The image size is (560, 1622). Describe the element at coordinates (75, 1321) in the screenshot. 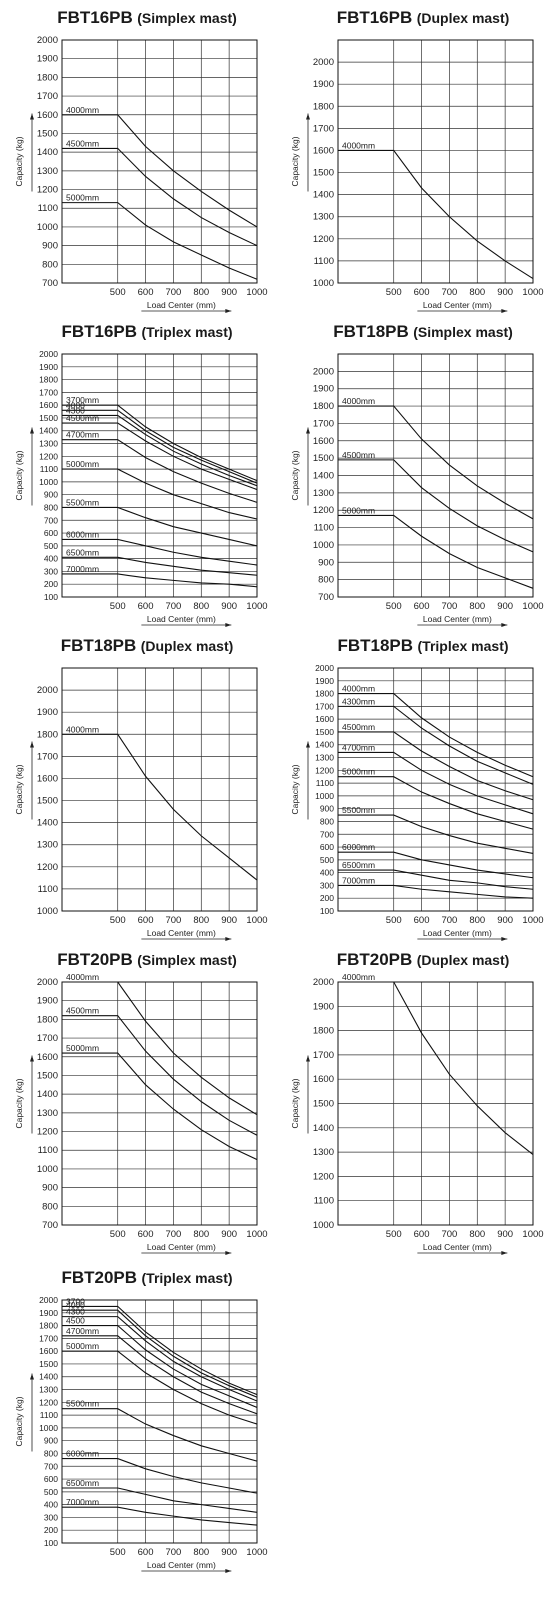

I see `series-label-4500: 4500` at that location.